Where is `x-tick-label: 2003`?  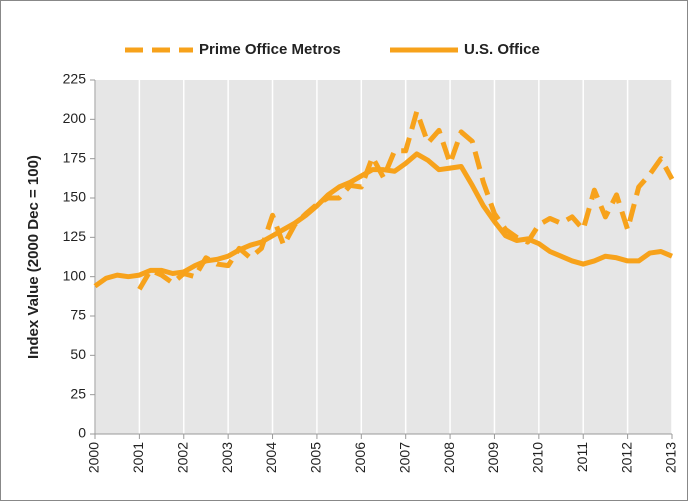 x-tick-label: 2003 is located at coordinates (227, 457).